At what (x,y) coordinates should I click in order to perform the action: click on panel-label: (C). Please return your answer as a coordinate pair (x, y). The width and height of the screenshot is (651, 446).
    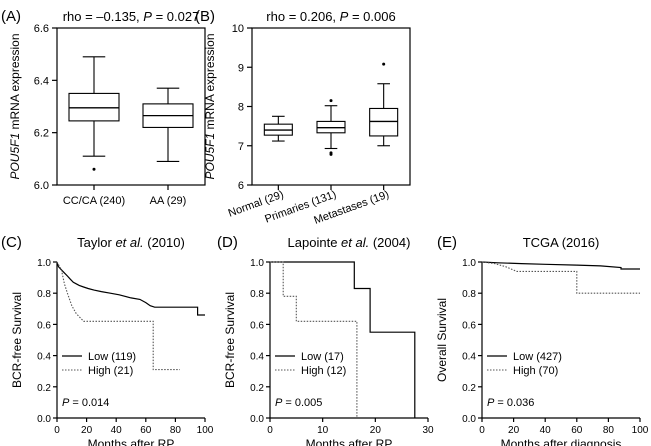
    Looking at the image, I should click on (11, 242).